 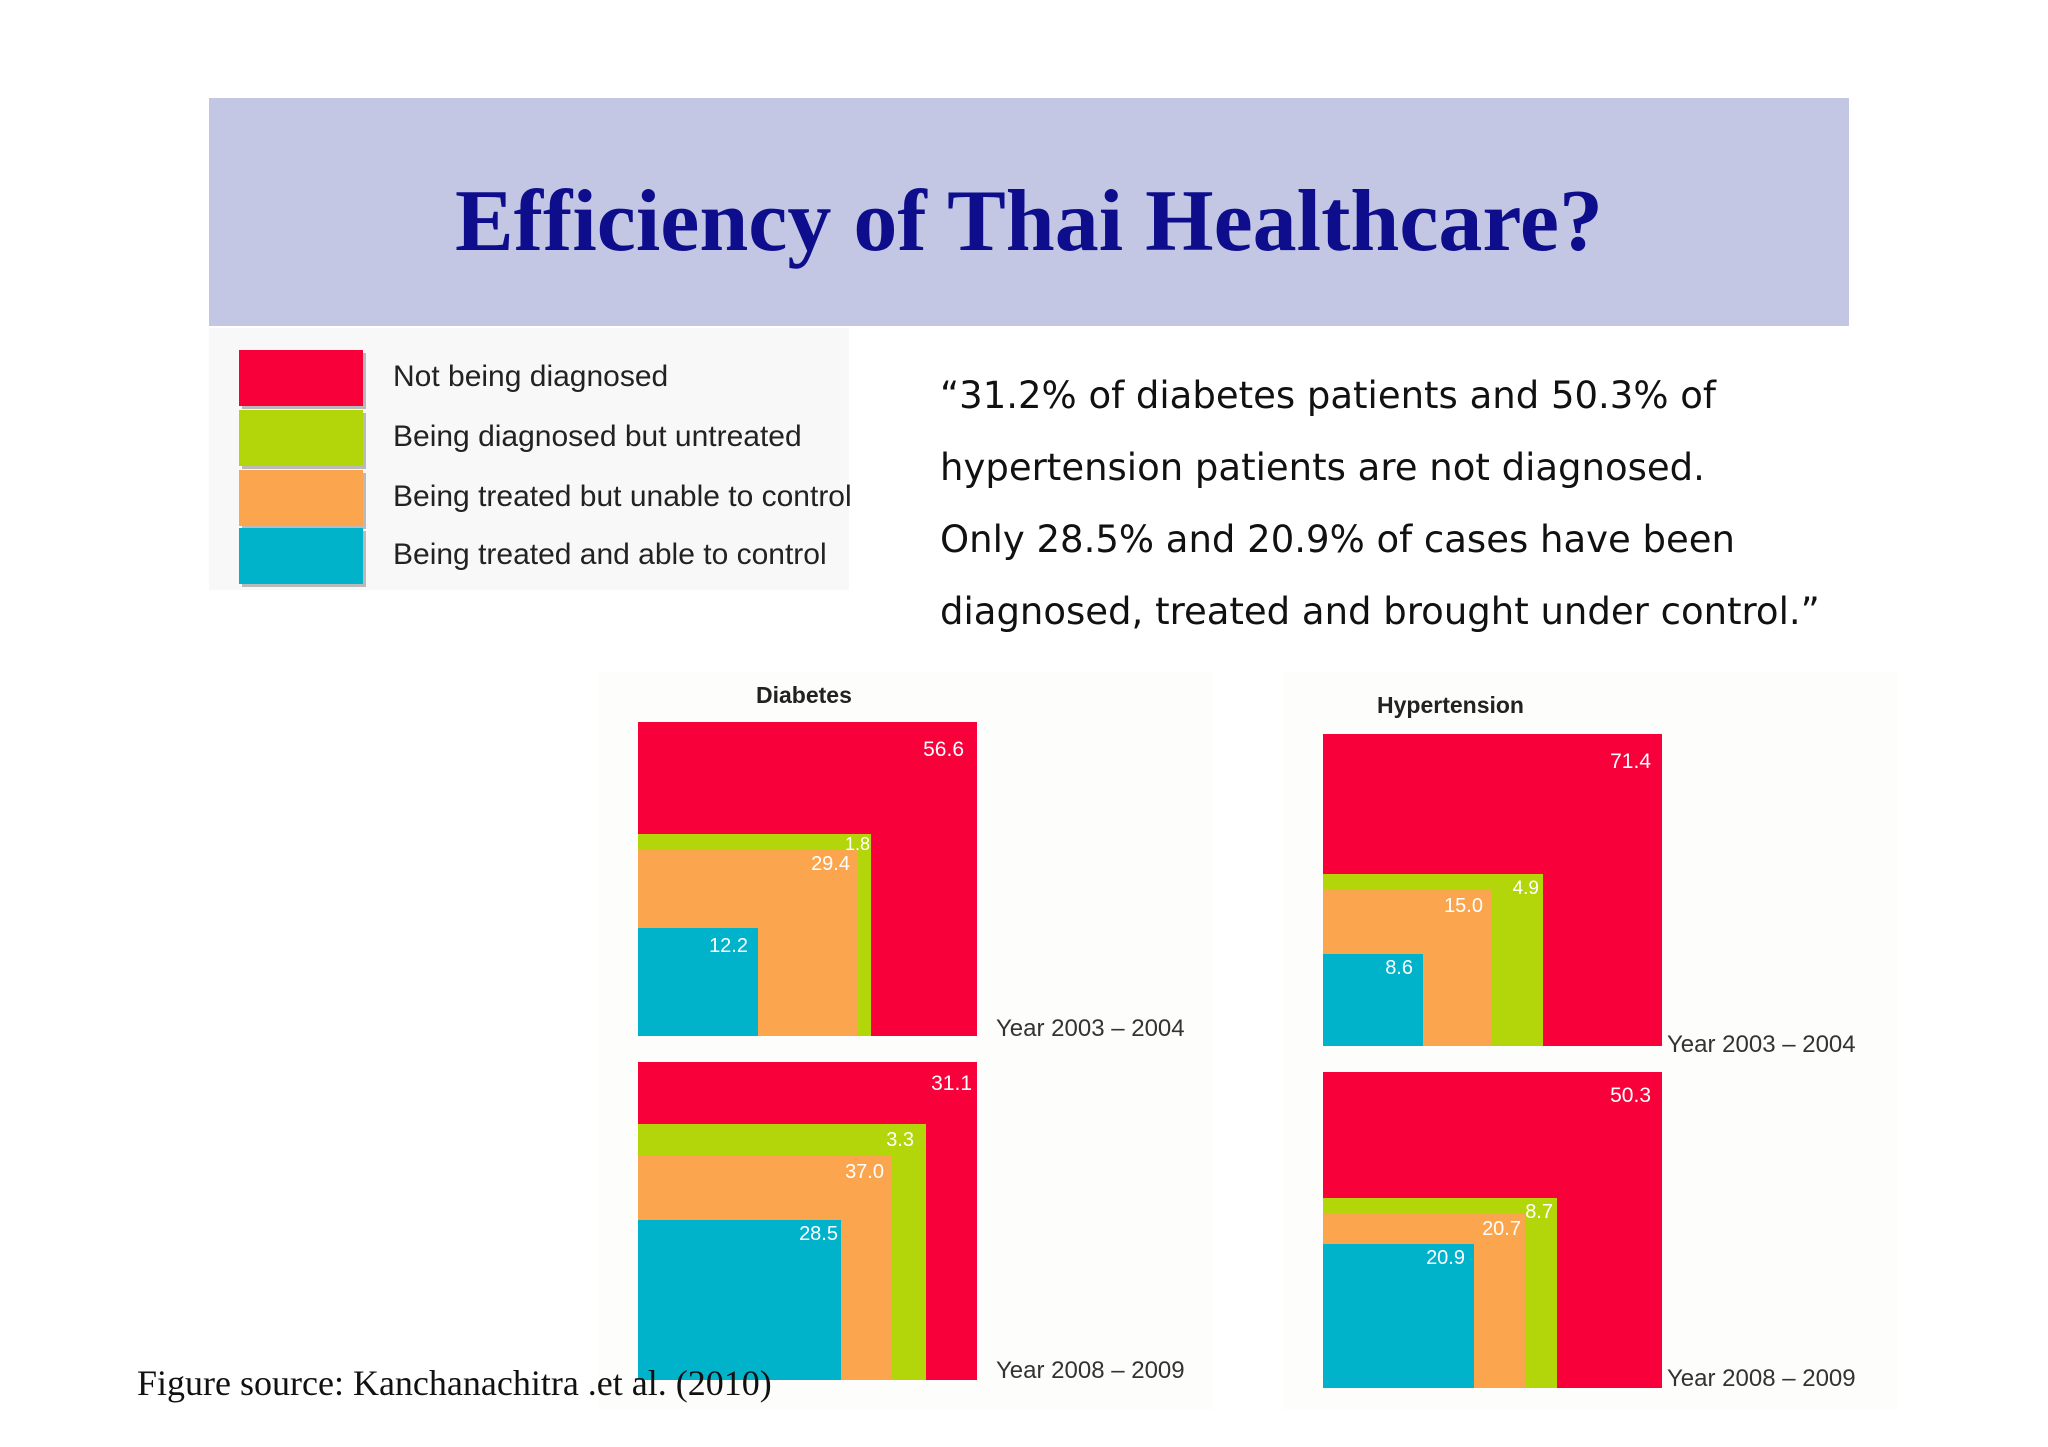 I want to click on h2-label-orange: 20.7, so click(x=1501, y=1229).